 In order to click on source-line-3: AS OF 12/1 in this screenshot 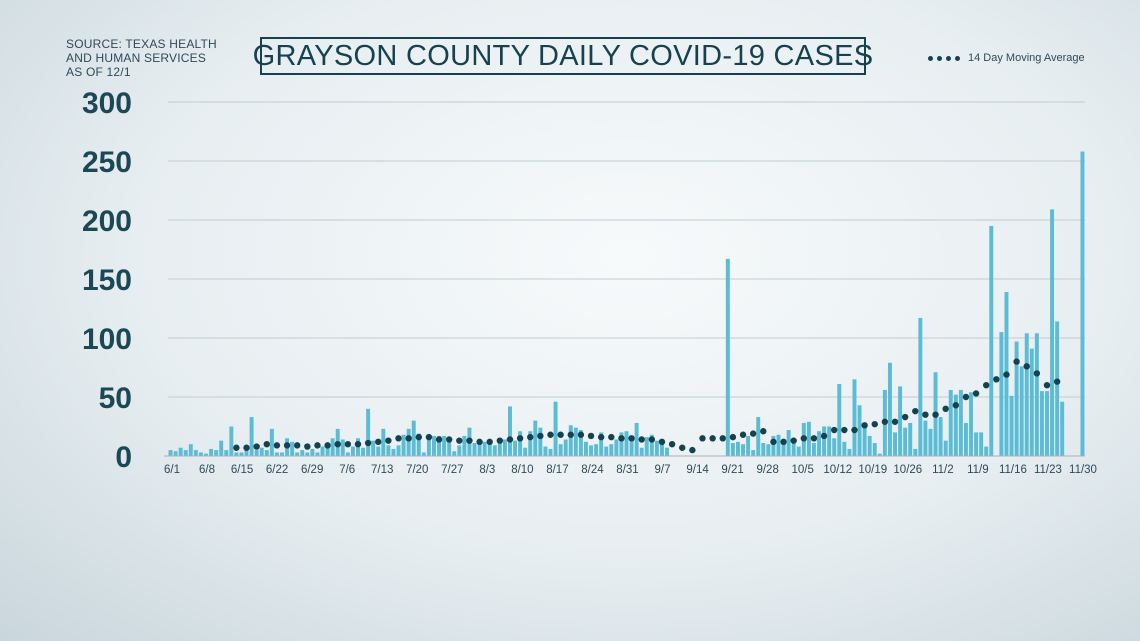, I will do `click(98, 72)`.